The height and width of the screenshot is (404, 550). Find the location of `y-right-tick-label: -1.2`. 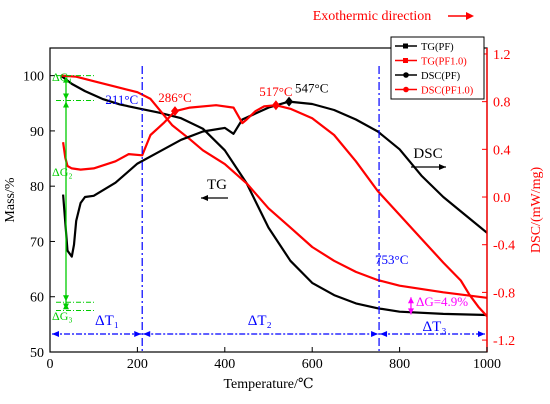

y-right-tick-label: -1.2 is located at coordinates (504, 341).